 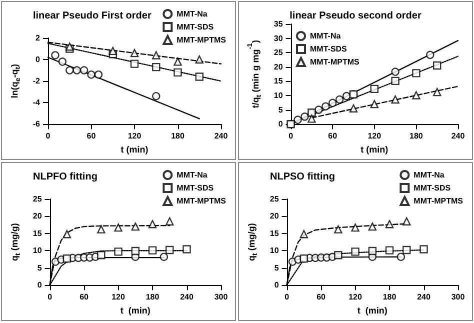 What do you see at coordinates (38, 38) in the screenshot?
I see `y-tick-label: 2` at bounding box center [38, 38].